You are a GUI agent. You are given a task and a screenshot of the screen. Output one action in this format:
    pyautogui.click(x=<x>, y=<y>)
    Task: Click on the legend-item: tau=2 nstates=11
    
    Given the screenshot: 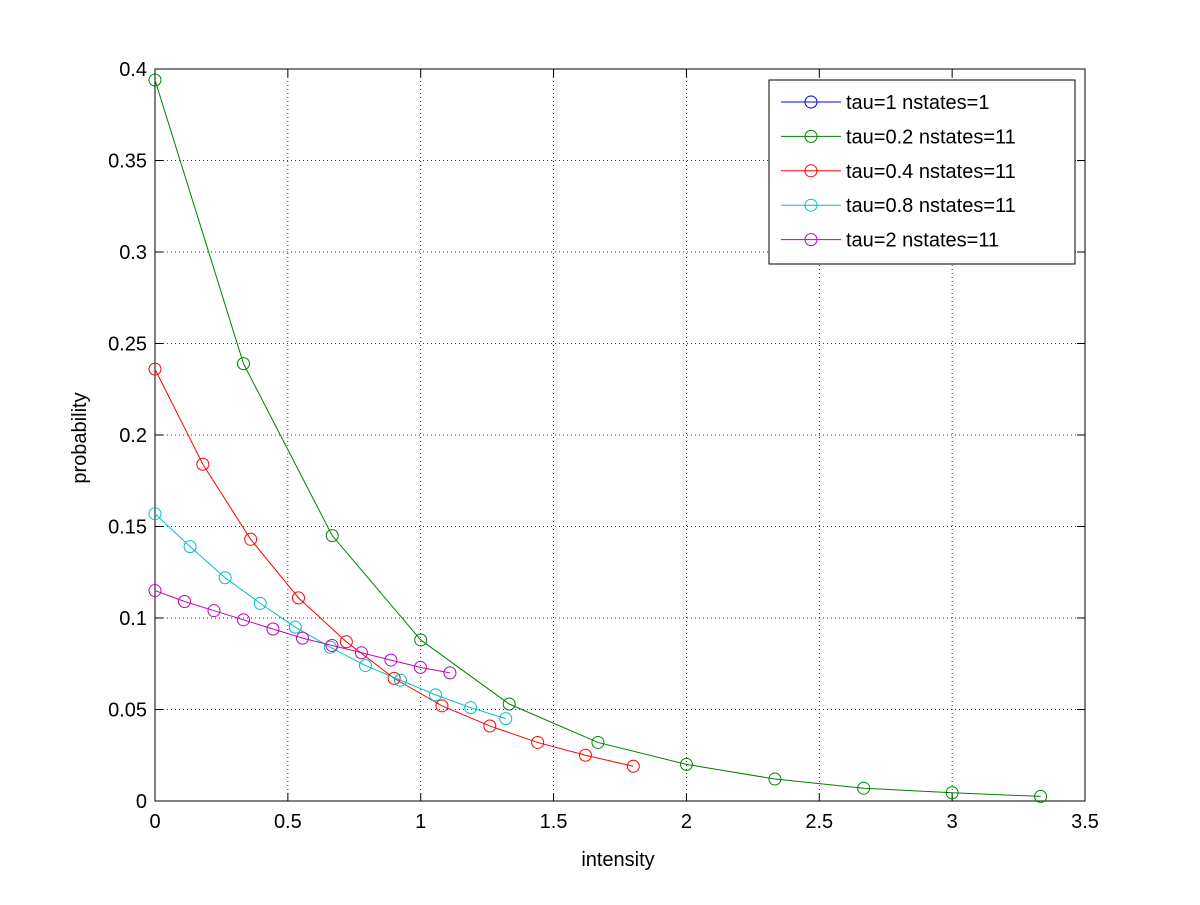 What is the action you would take?
    pyautogui.click(x=890, y=241)
    